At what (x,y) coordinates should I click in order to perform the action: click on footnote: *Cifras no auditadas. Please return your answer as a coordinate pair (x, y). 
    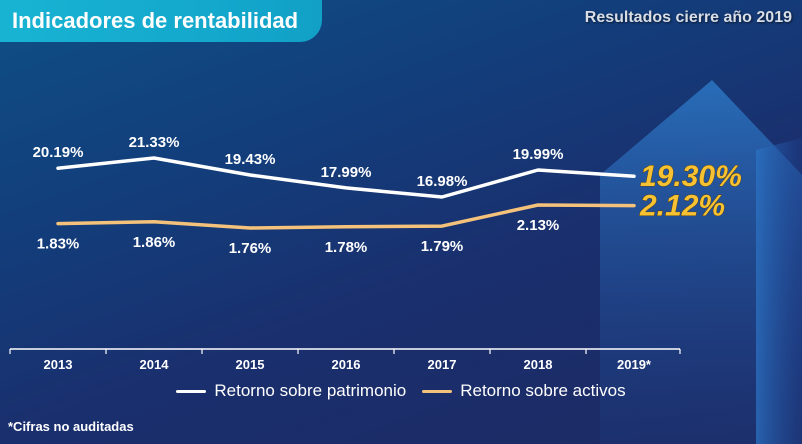
    Looking at the image, I should click on (71, 426).